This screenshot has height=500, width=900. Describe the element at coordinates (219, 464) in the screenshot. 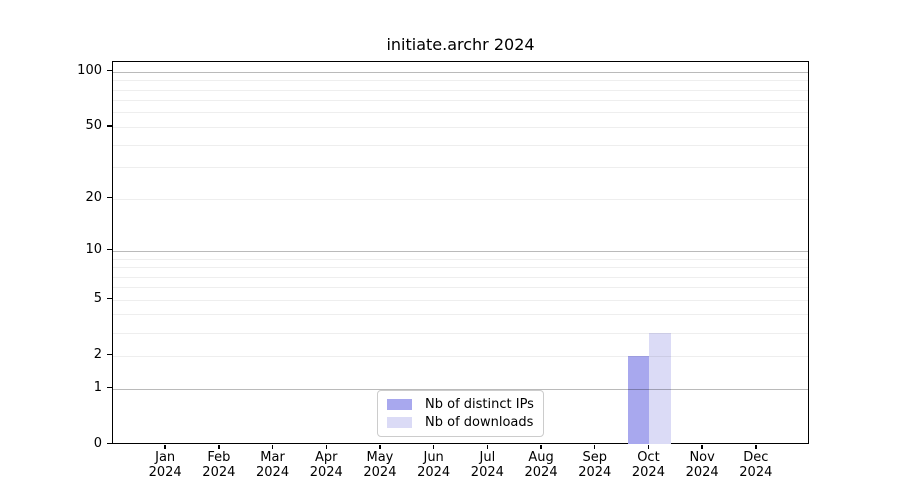

I see `x-tick-label-feb: Feb 2024` at that location.